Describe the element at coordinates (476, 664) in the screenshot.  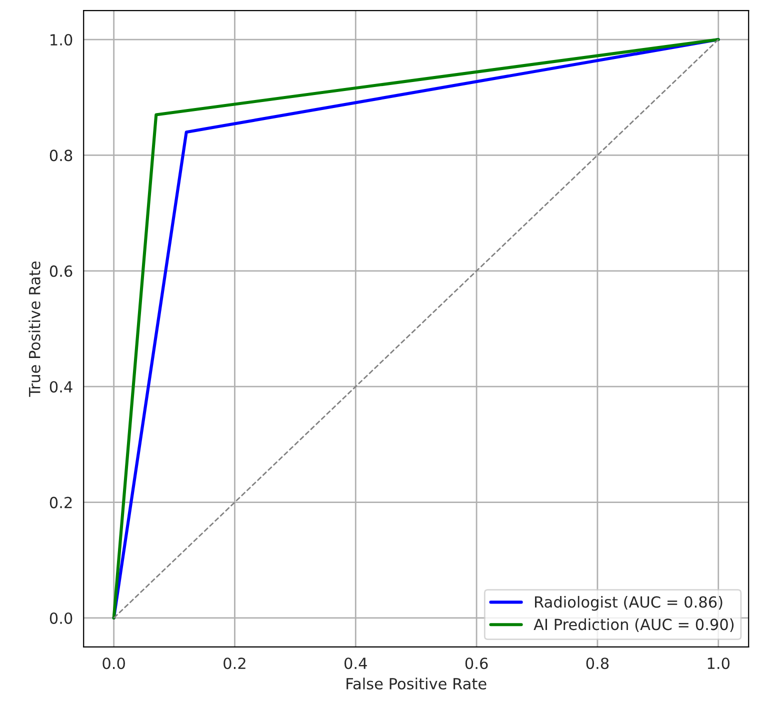
I see `x-tick-label: 0.6` at that location.